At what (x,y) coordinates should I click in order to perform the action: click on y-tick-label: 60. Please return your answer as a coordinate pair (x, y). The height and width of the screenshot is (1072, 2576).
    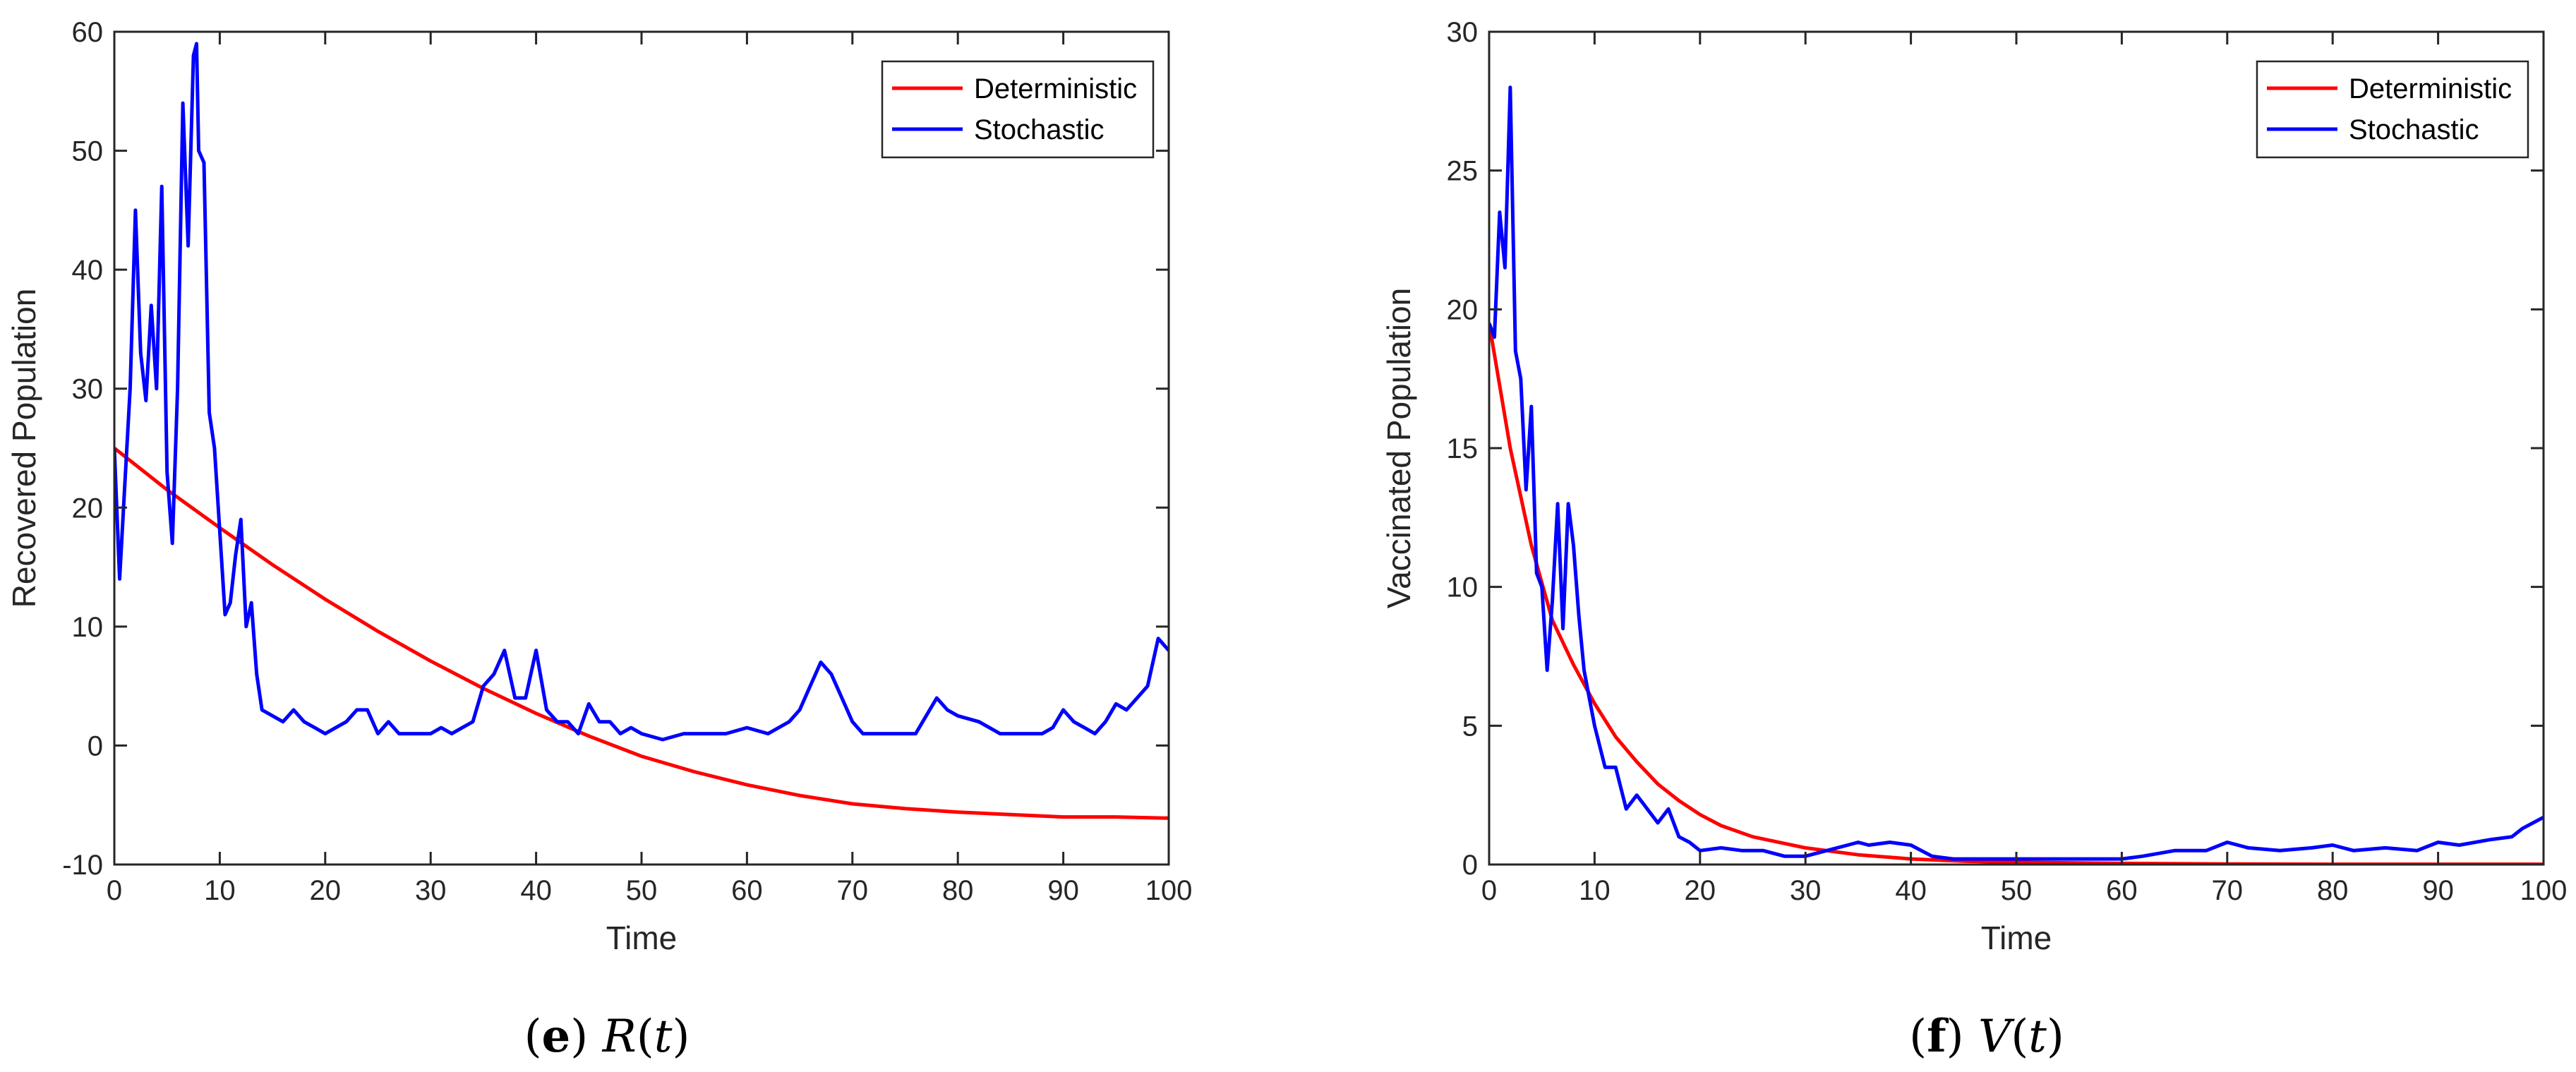
    Looking at the image, I should click on (88, 33).